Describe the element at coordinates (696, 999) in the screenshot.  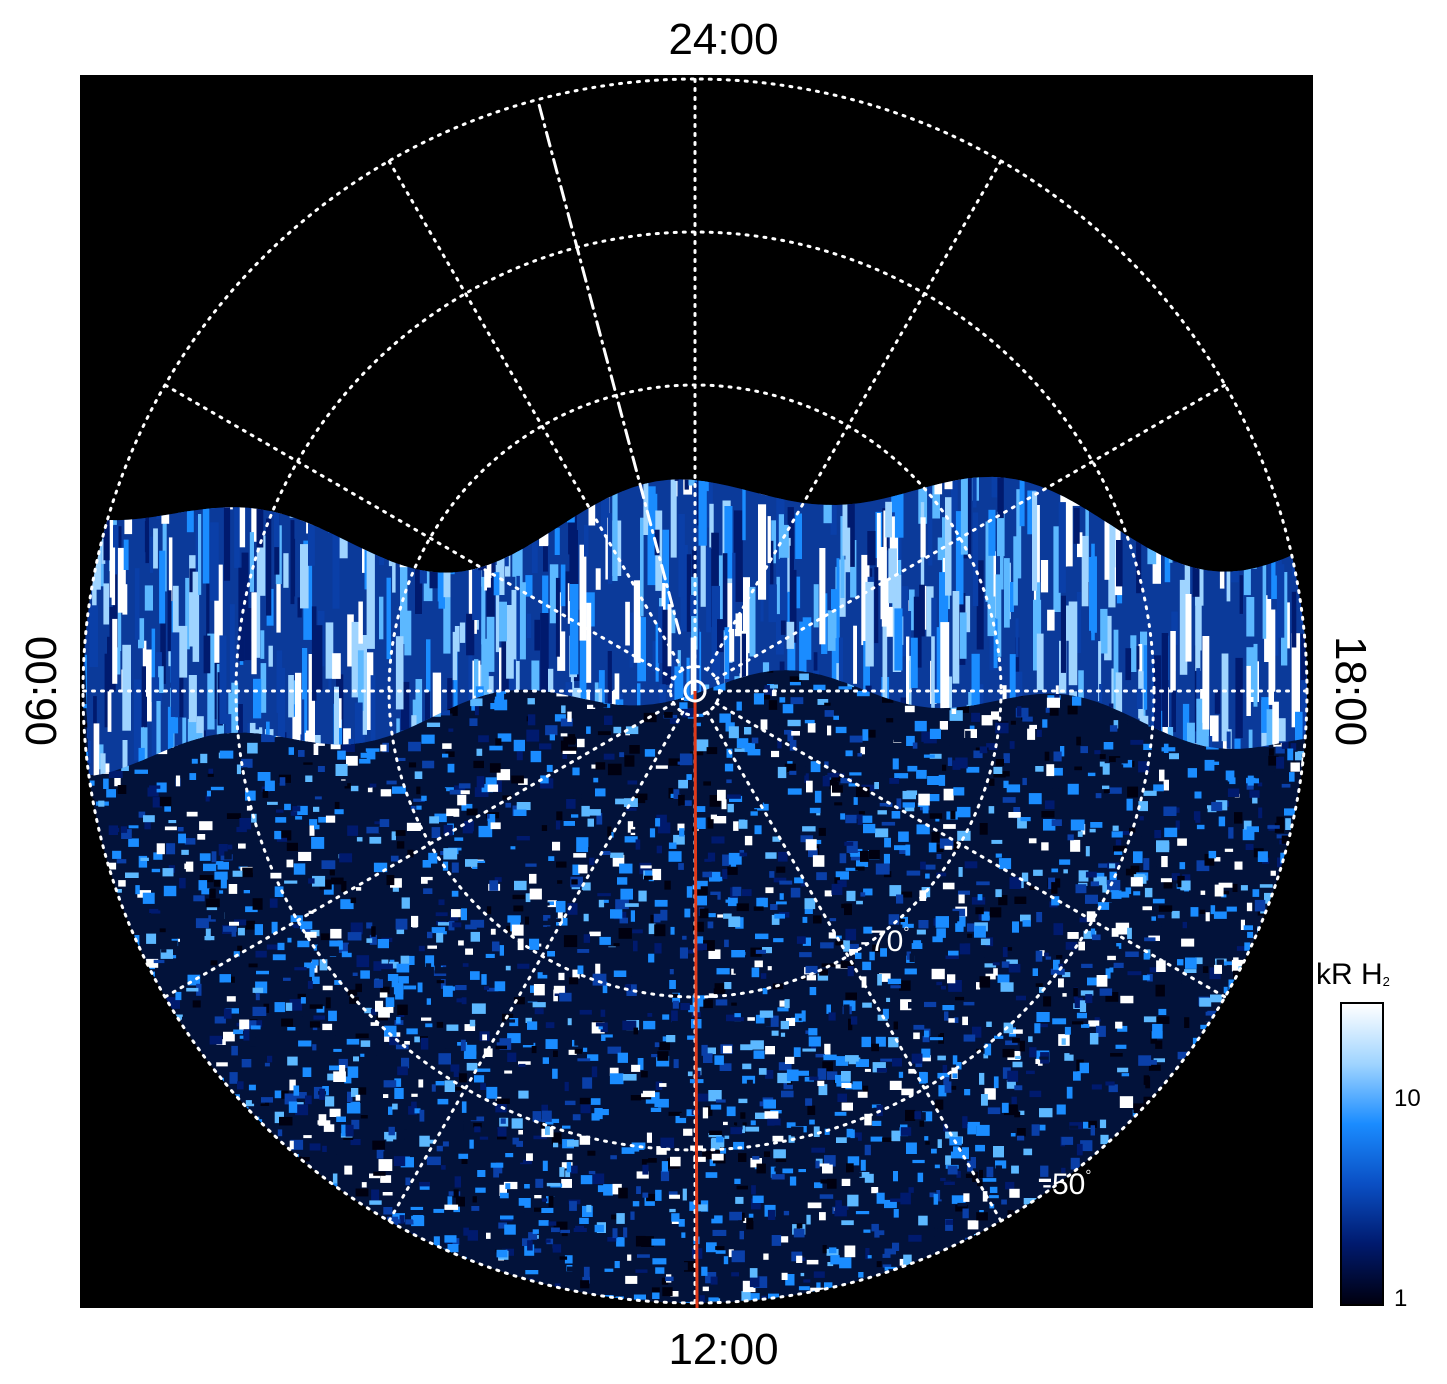
I see `spacecraft-track-line` at that location.